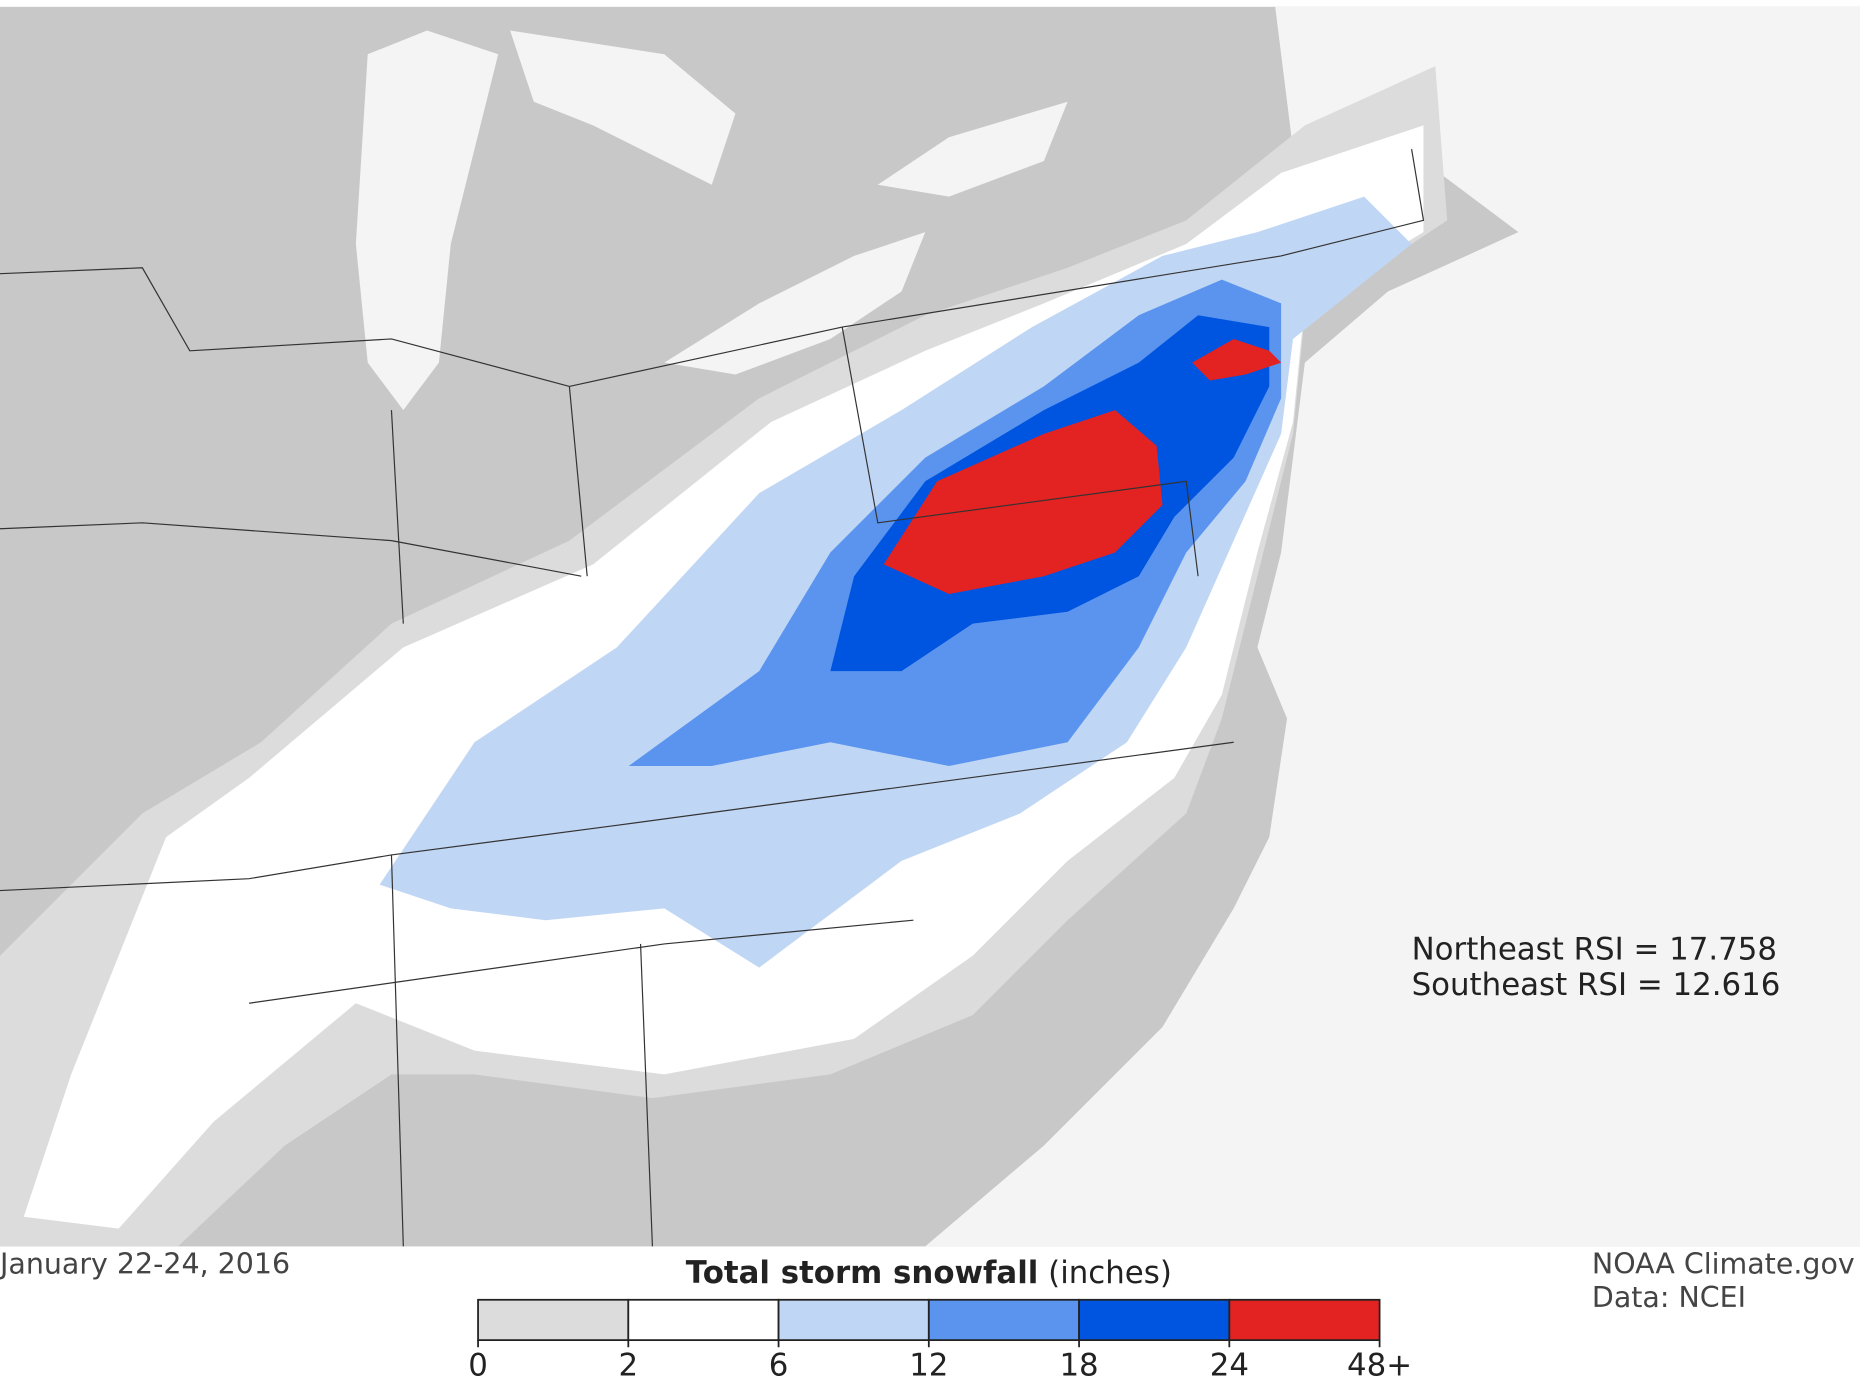  What do you see at coordinates (795, 303) in the screenshot?
I see `lake-erie` at bounding box center [795, 303].